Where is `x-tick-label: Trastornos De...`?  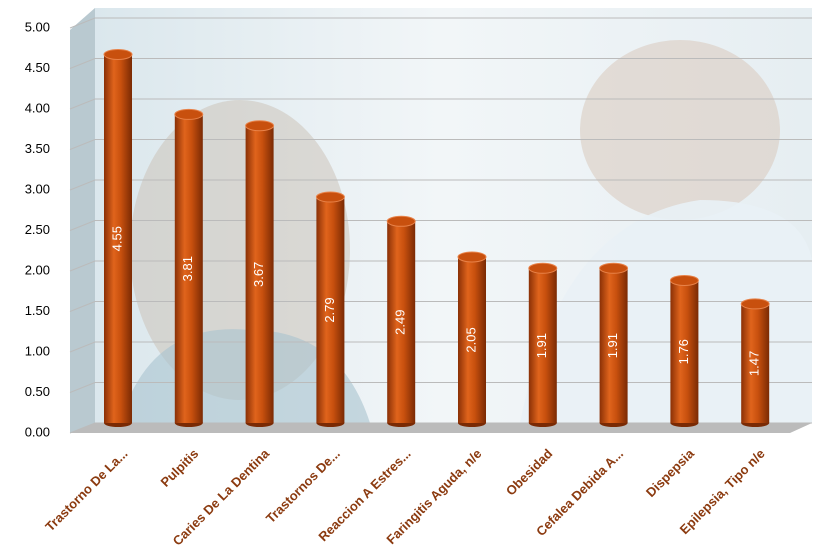
x-tick-label: Trastornos De... is located at coordinates (303, 486).